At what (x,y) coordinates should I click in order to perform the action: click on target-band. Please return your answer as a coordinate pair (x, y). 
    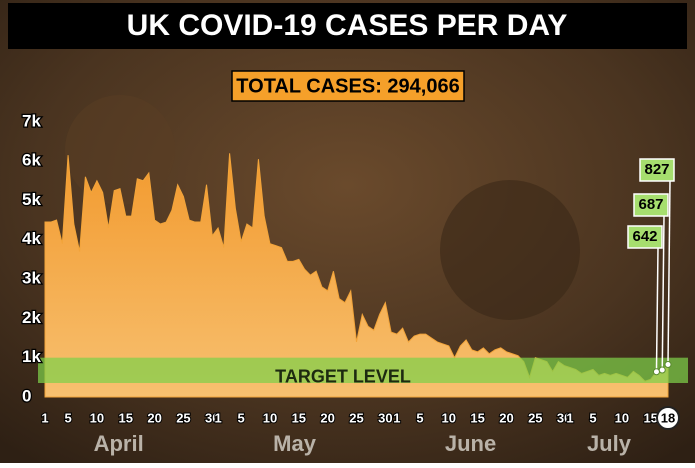
    Looking at the image, I should click on (363, 370).